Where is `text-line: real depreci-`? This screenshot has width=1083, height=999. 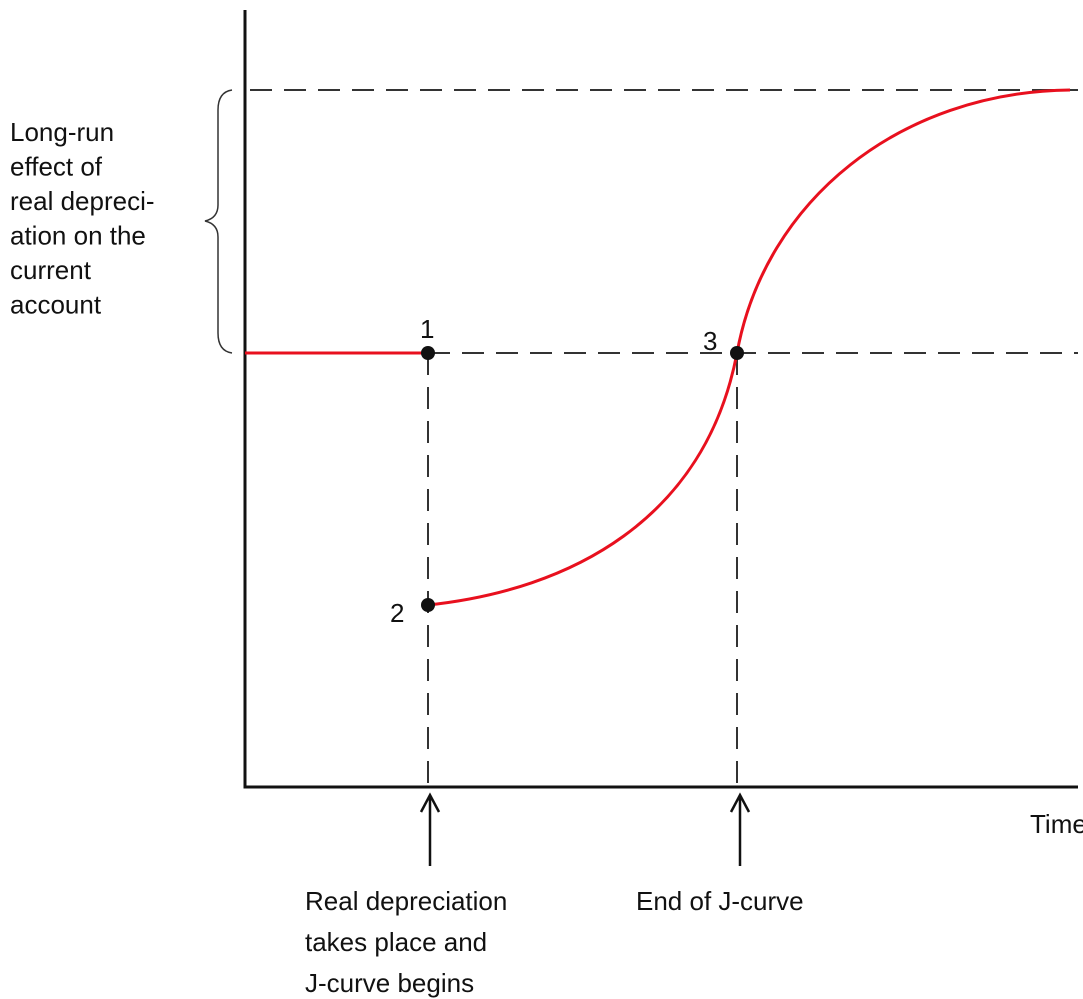 text-line: real depreci- is located at coordinates (82, 201).